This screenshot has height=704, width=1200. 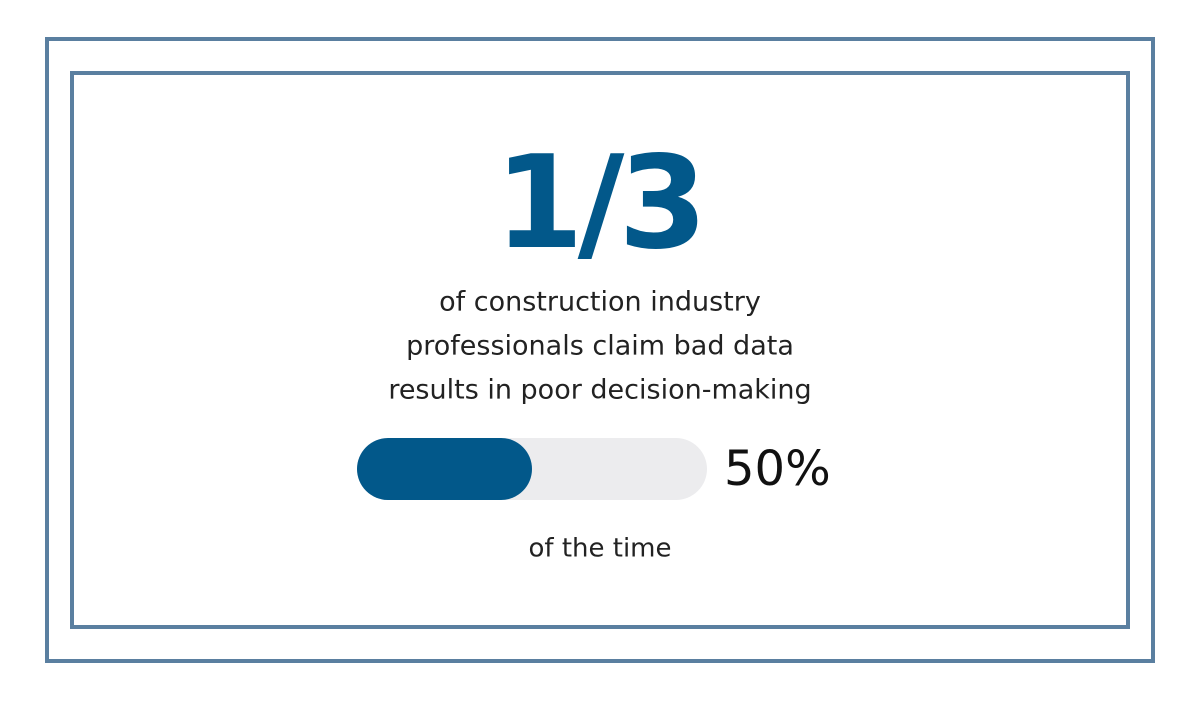 I want to click on progress-fill, so click(x=444, y=469).